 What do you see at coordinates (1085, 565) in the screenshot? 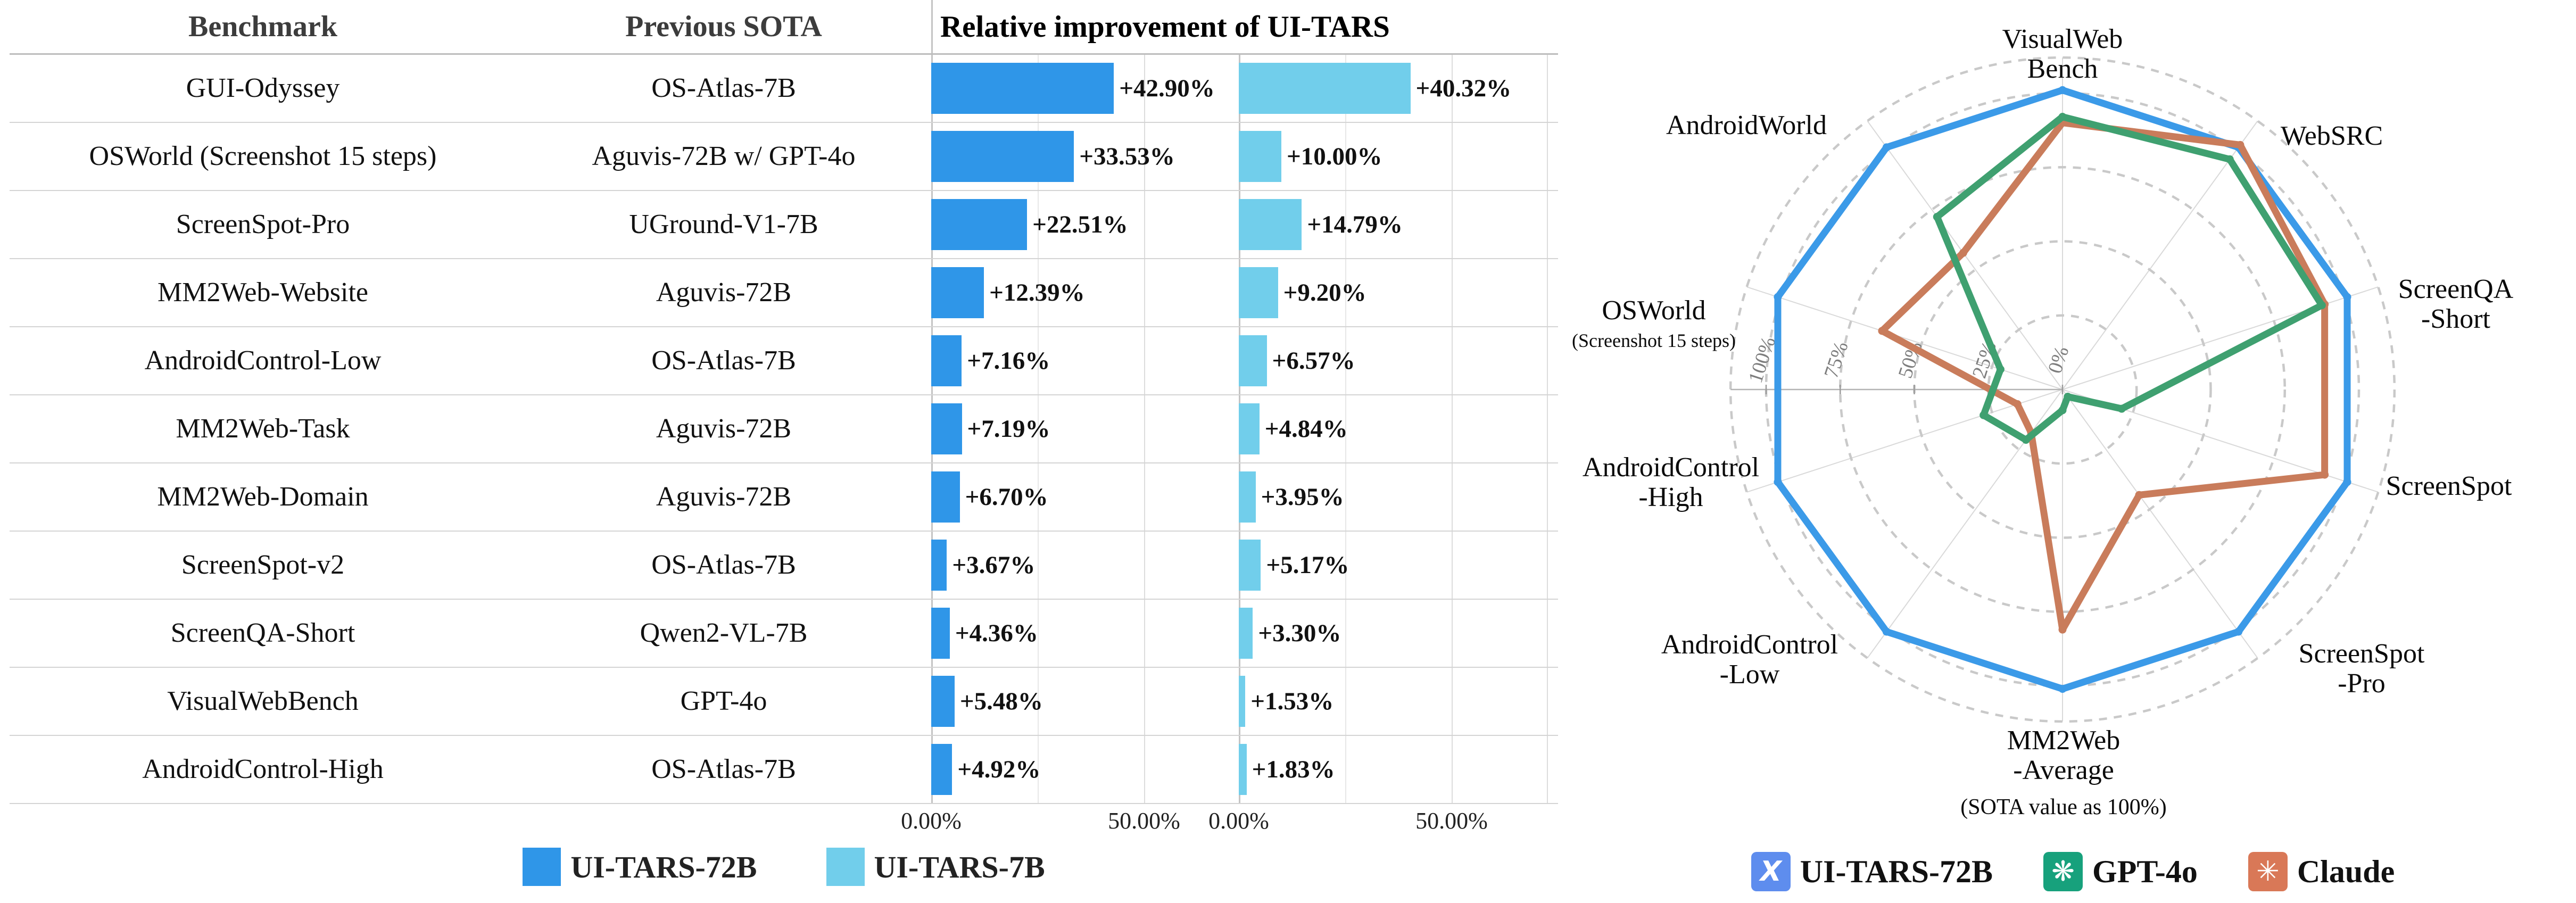
I see `bar-cell-72b: +3.67%` at bounding box center [1085, 565].